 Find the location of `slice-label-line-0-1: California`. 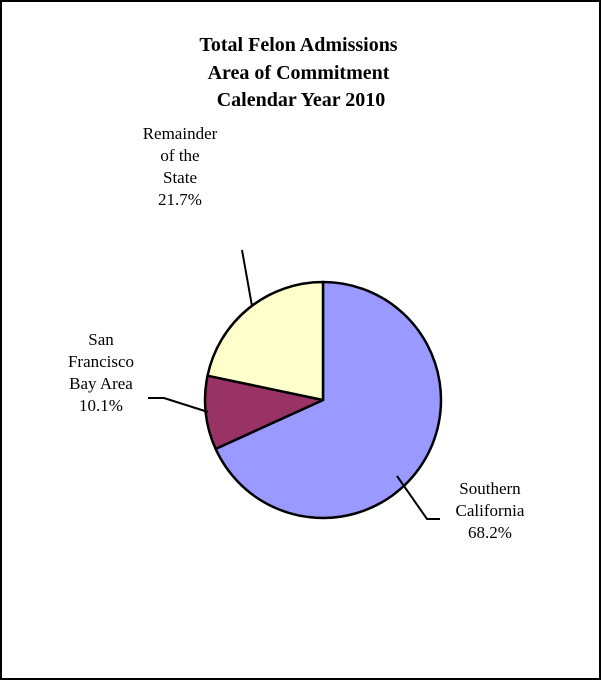

slice-label-line-0-1: California is located at coordinates (490, 510).